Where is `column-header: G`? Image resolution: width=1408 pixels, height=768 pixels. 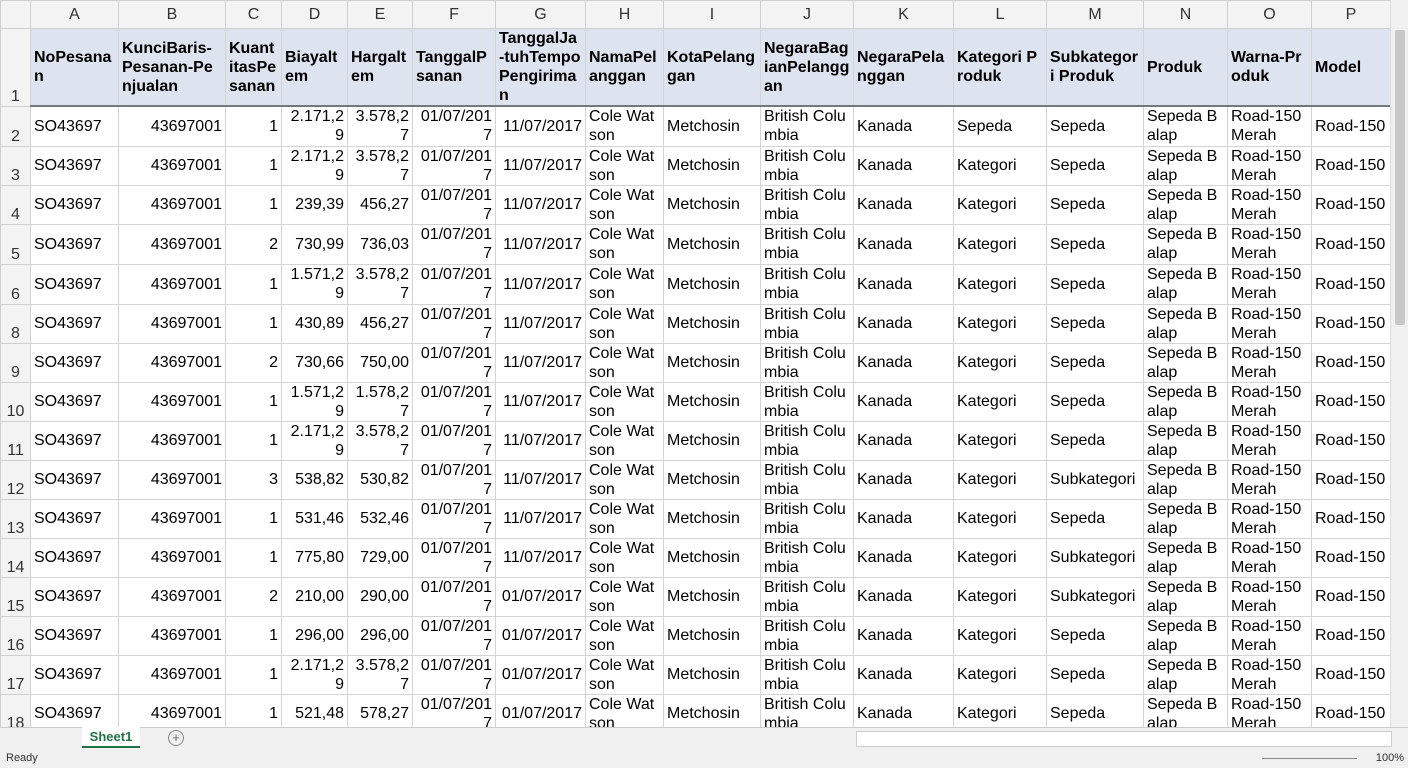 column-header: G is located at coordinates (540, 14).